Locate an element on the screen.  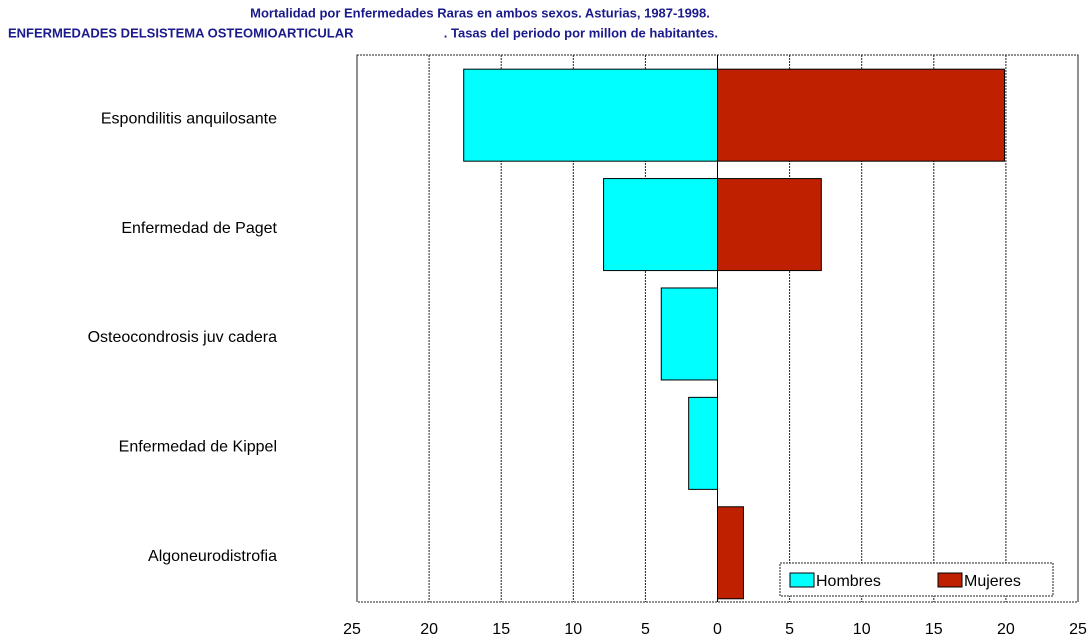
y-tick-label: Enfermedad de Kippel is located at coordinates (198, 447).